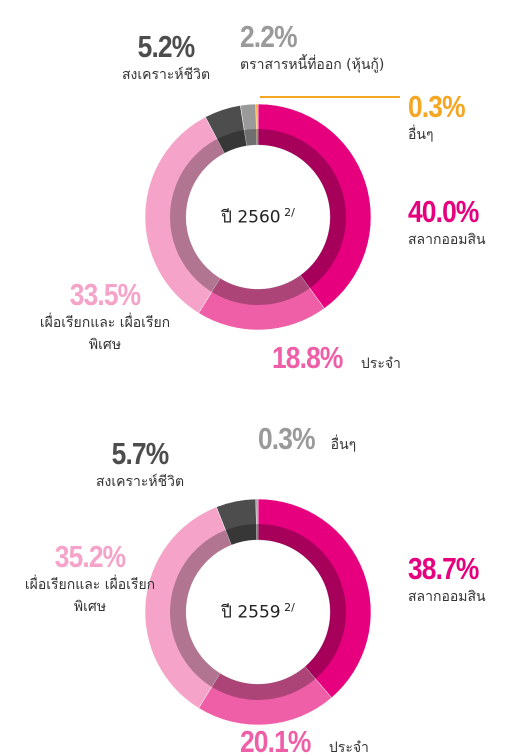 The image size is (508, 755). I want to click on segment-label: 5.2% สงเคราะห์ชีวิต, so click(166, 58).